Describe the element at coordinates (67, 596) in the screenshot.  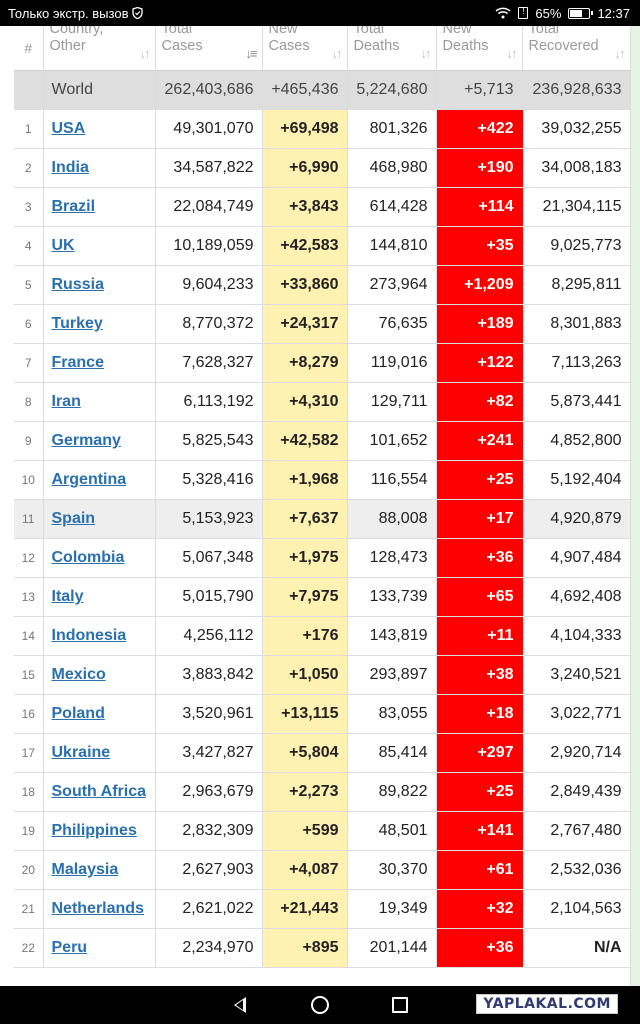
I see `country-name: Italy` at that location.